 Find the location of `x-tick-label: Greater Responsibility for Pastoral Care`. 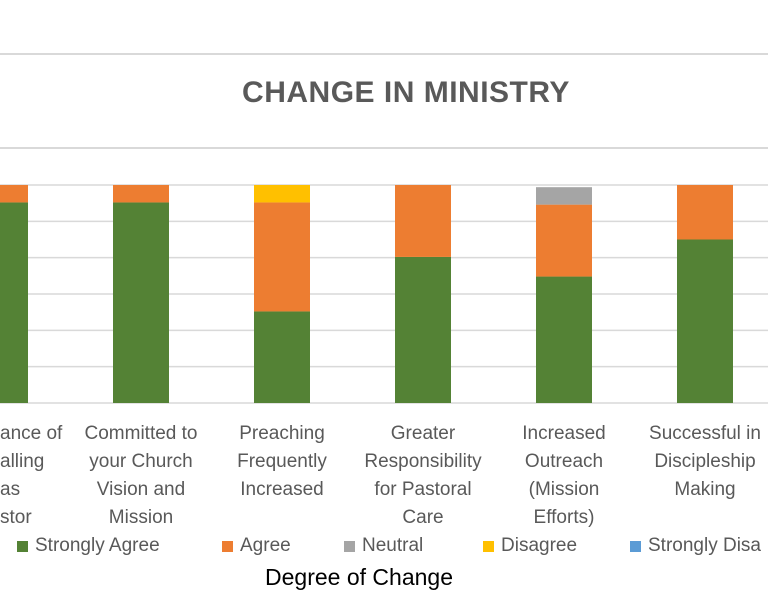

x-tick-label: Greater Responsibility for Pastoral Care is located at coordinates (423, 475).